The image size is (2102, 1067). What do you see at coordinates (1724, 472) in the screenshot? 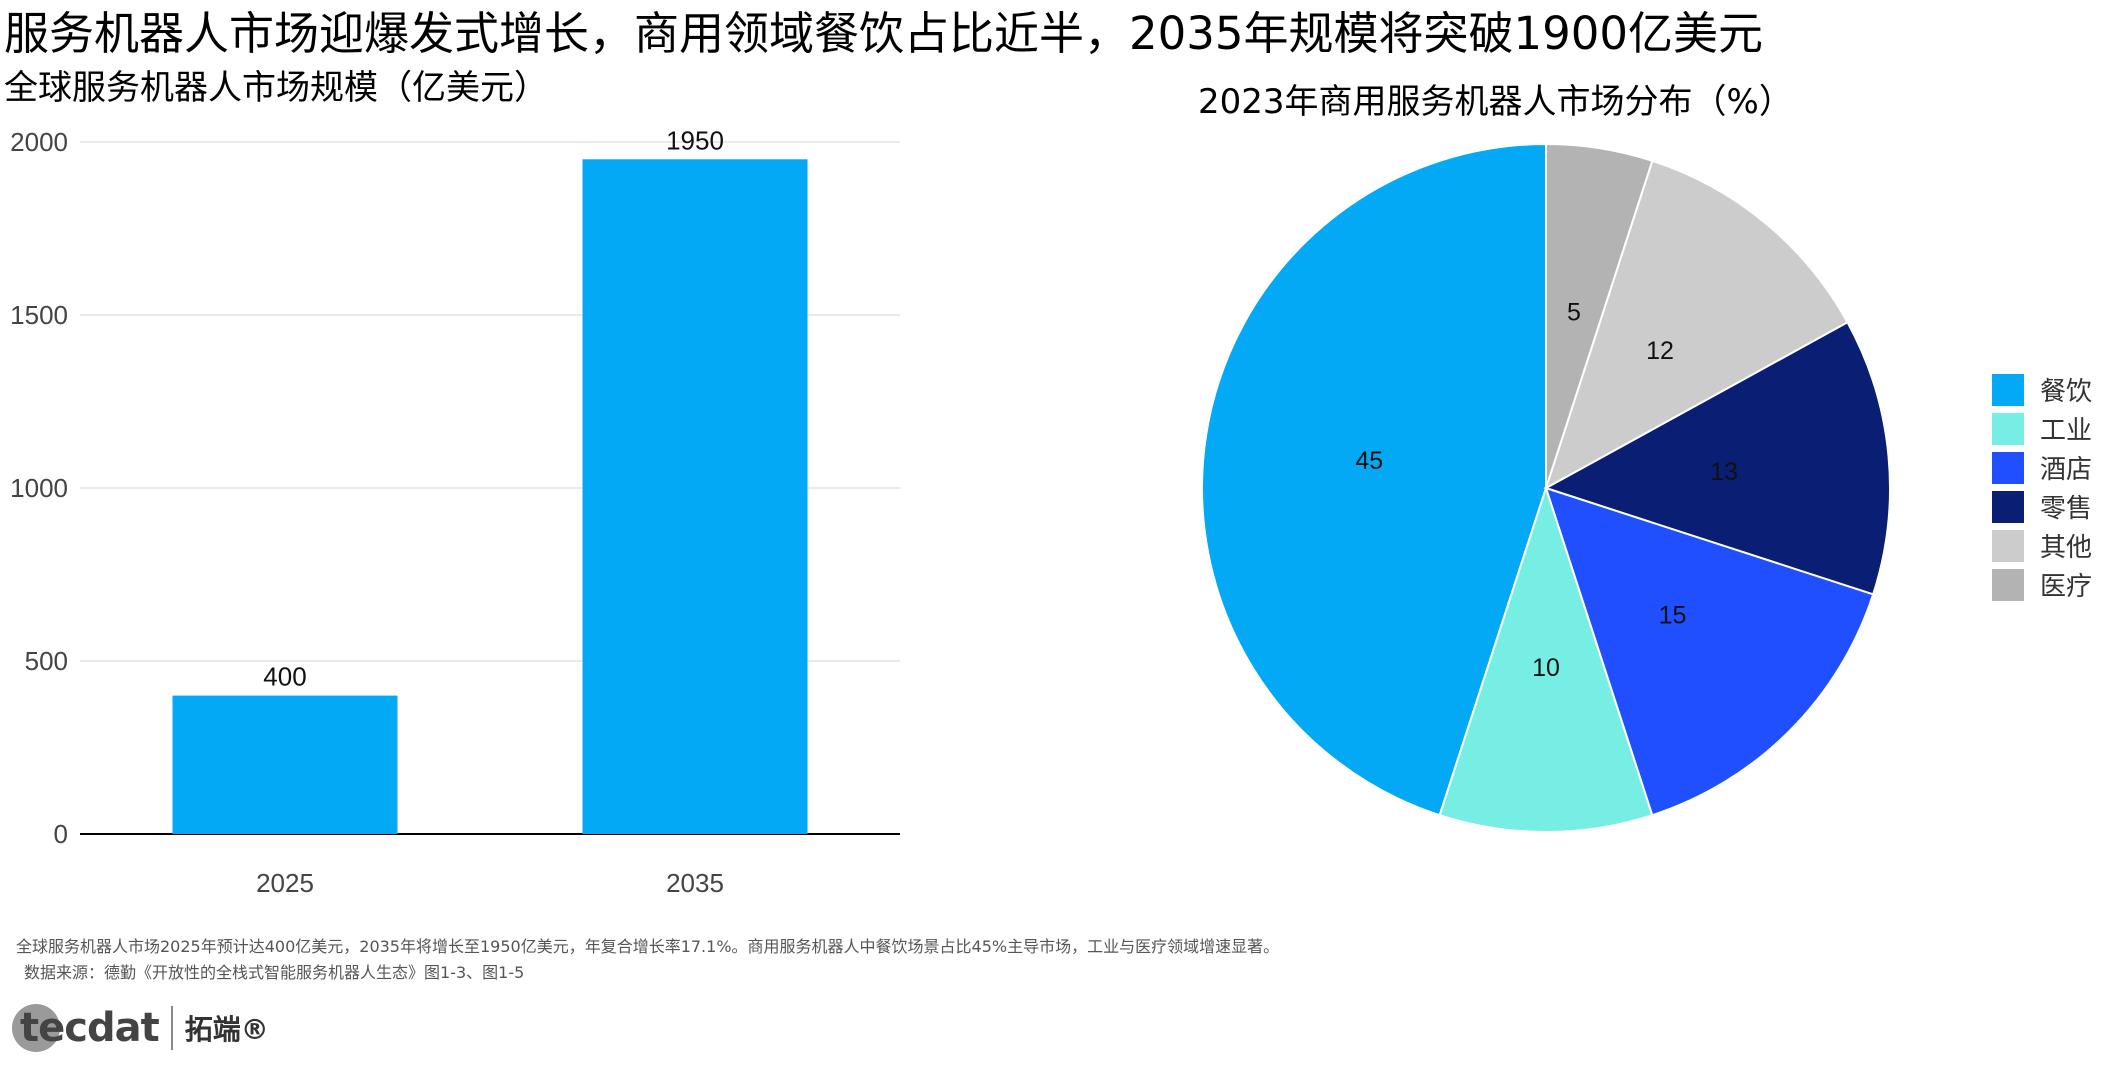
I see `pie-data-label: 13` at bounding box center [1724, 472].